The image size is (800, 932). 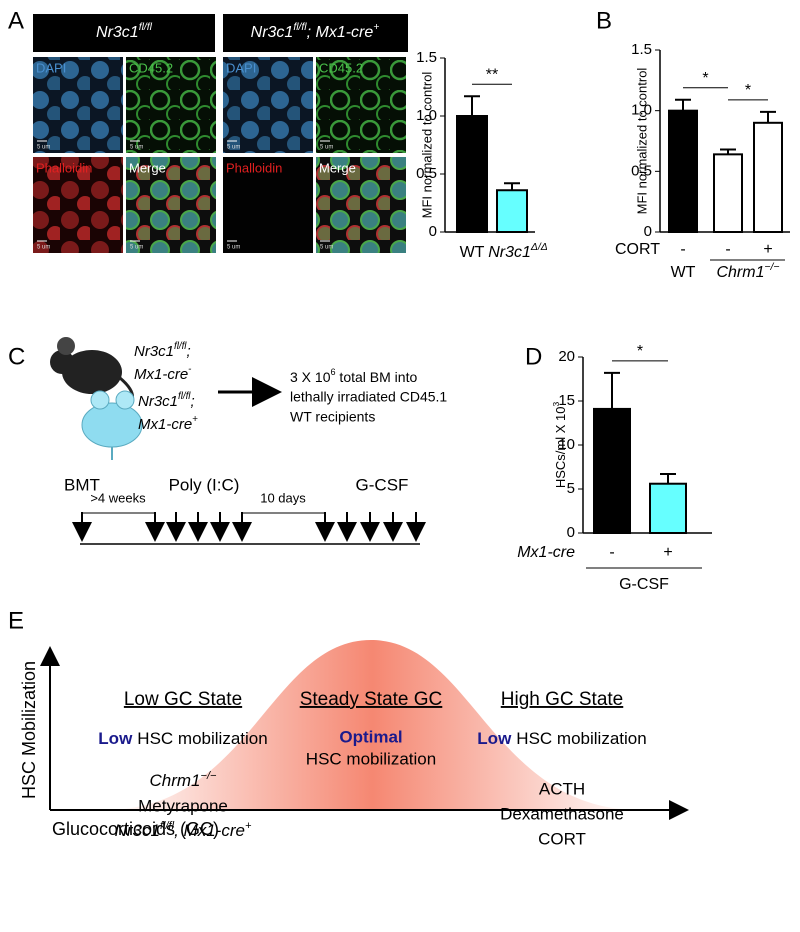 I want to click on panel-label: B, so click(x=604, y=20).